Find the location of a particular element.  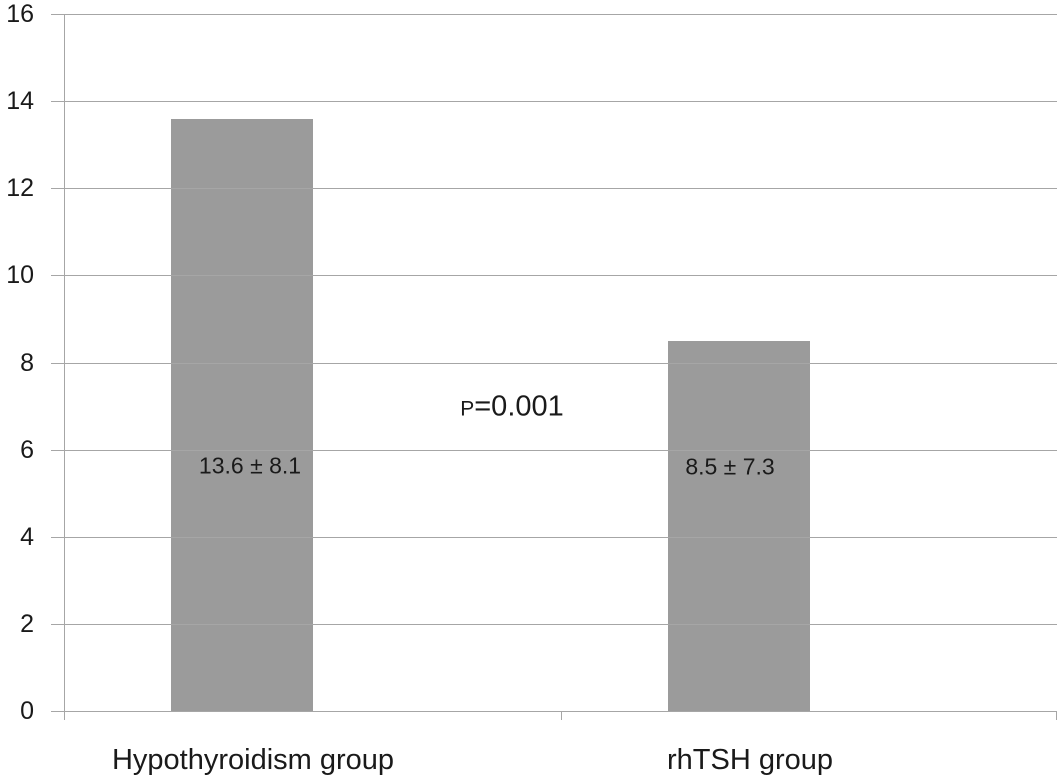

y-axis-label-2: 2 is located at coordinates (27, 623).